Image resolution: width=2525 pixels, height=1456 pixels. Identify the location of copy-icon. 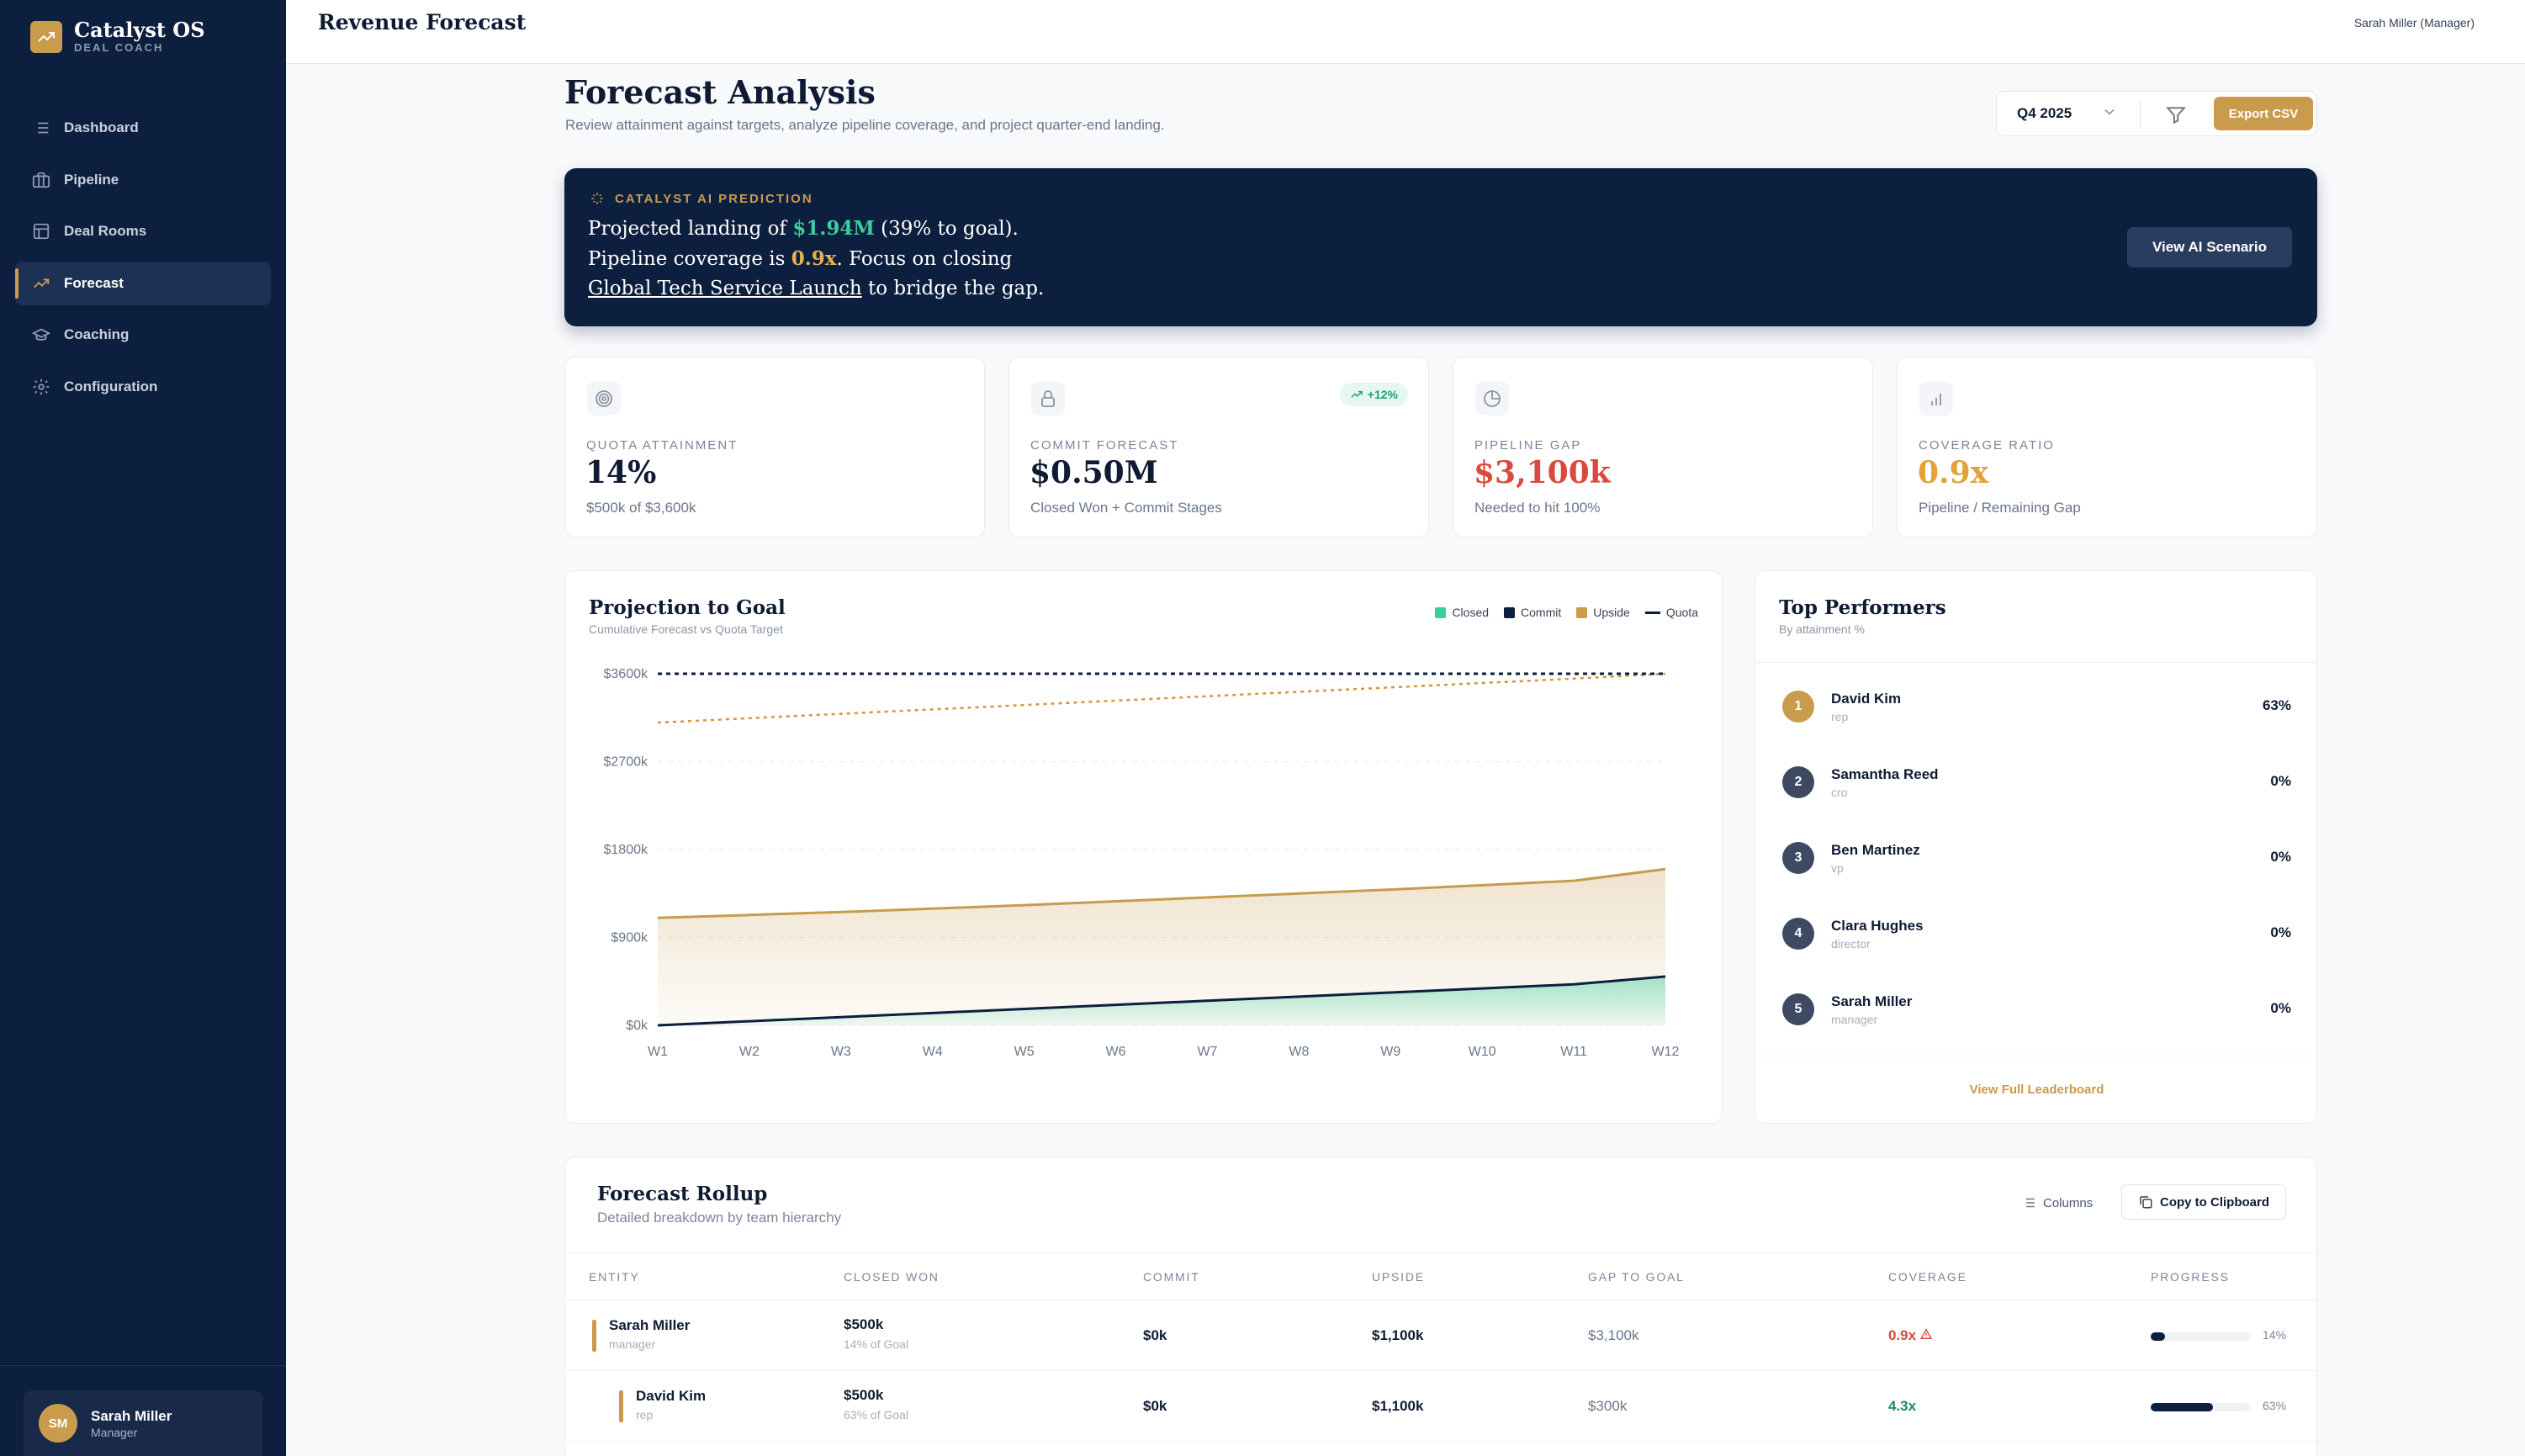
(2146, 1202).